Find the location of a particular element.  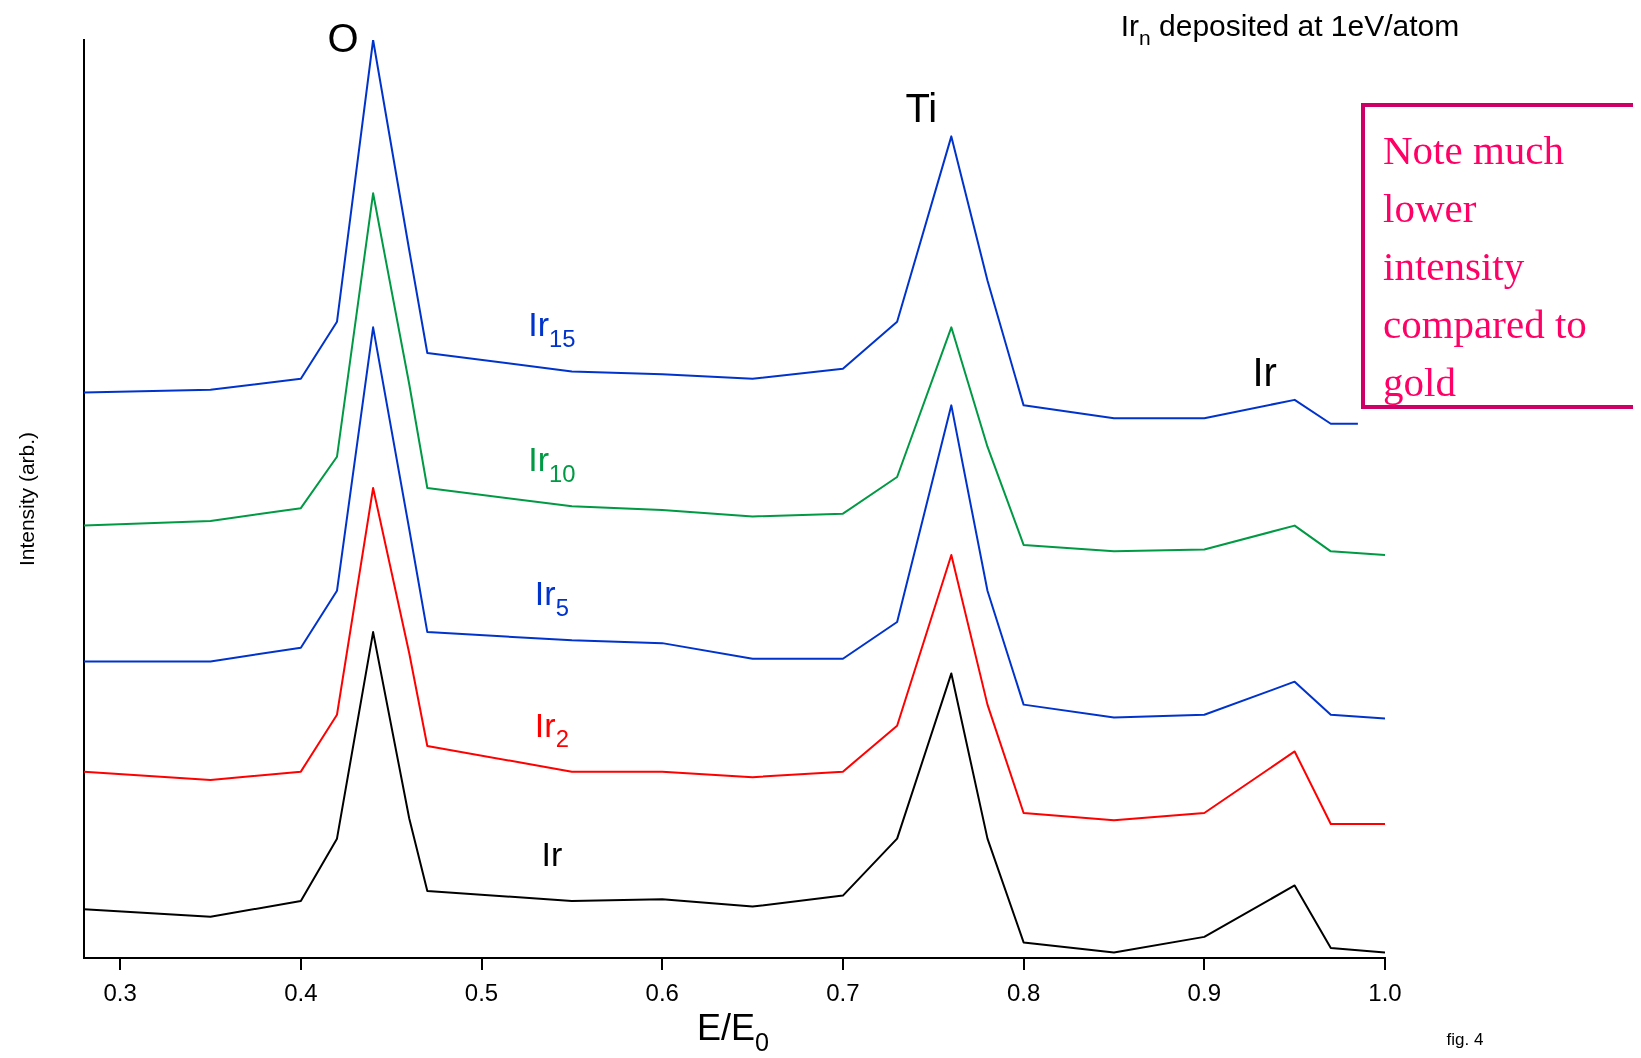

x-tick-label: 0.5 is located at coordinates (481, 993).